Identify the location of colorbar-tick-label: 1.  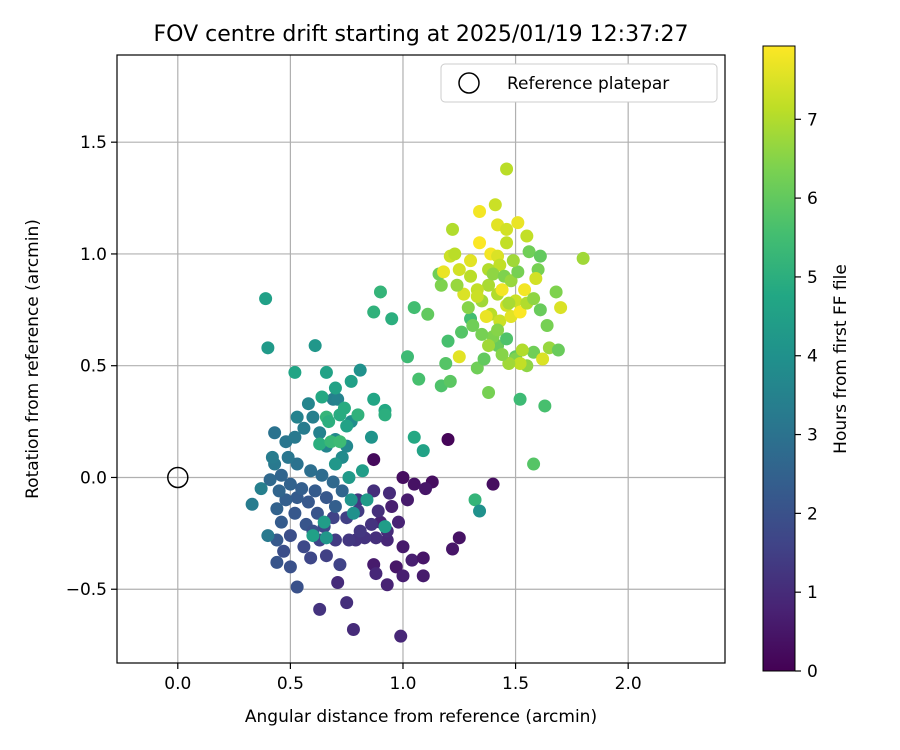
(812, 593).